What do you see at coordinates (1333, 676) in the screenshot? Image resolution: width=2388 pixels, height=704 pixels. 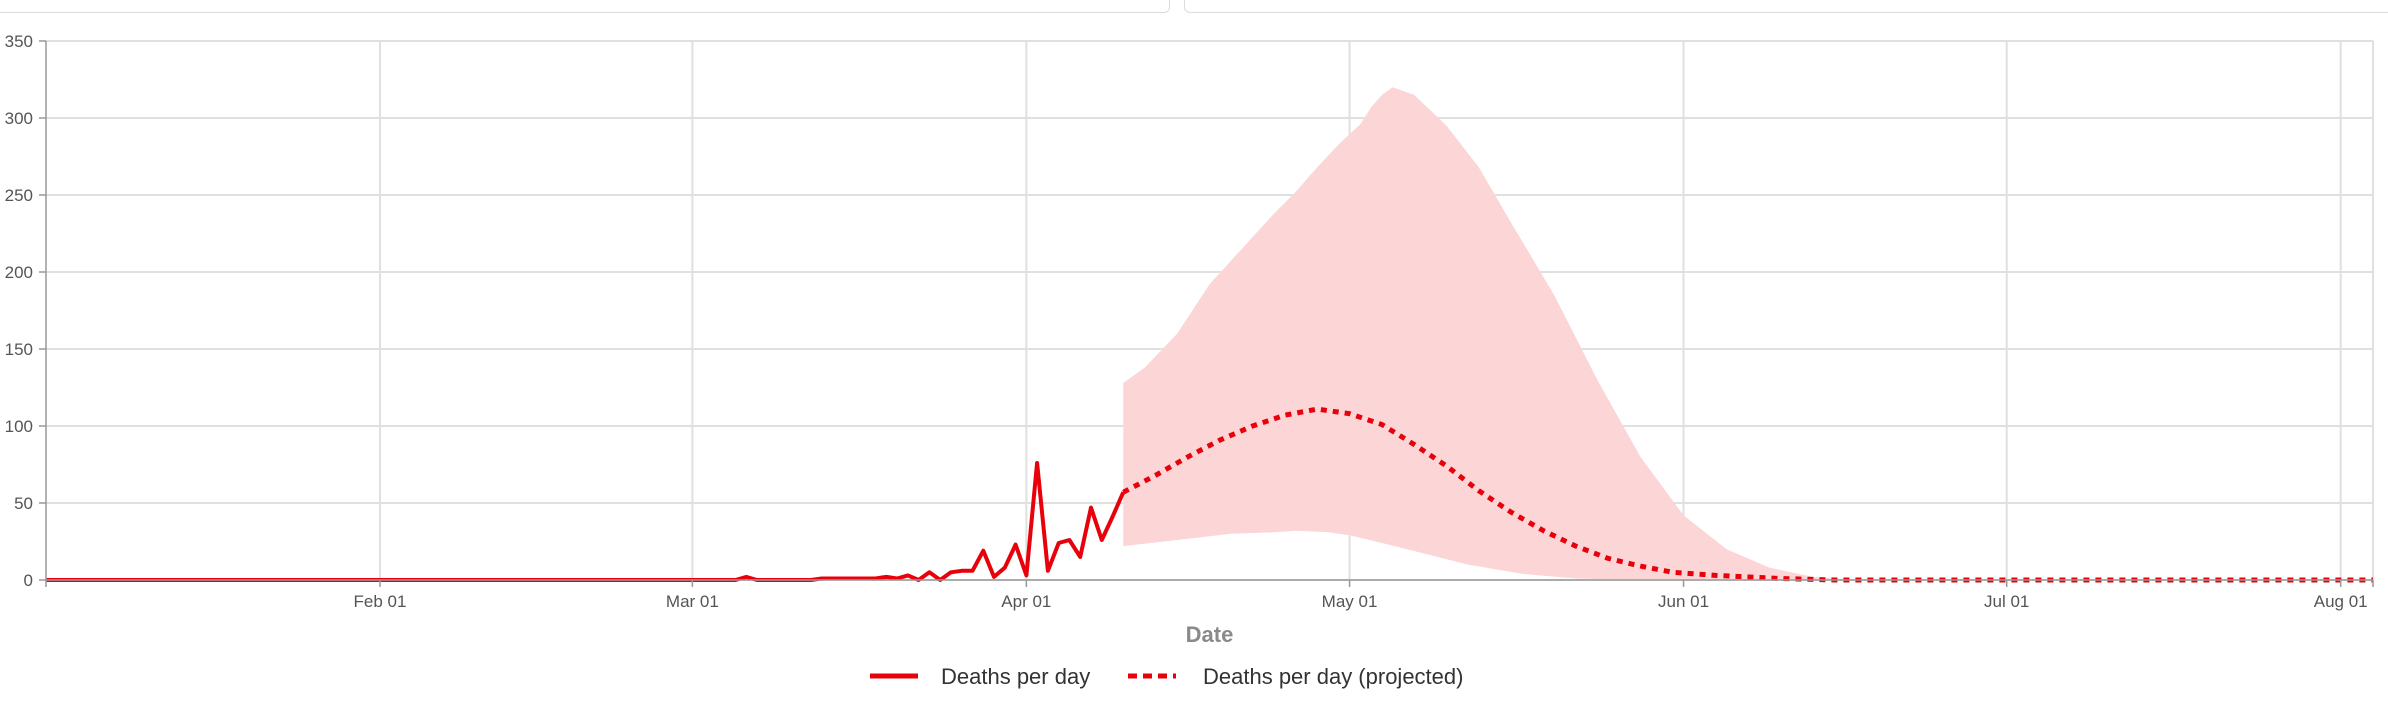 I see `legend-label-deaths-per-day-projected: Deaths per day (projected)` at bounding box center [1333, 676].